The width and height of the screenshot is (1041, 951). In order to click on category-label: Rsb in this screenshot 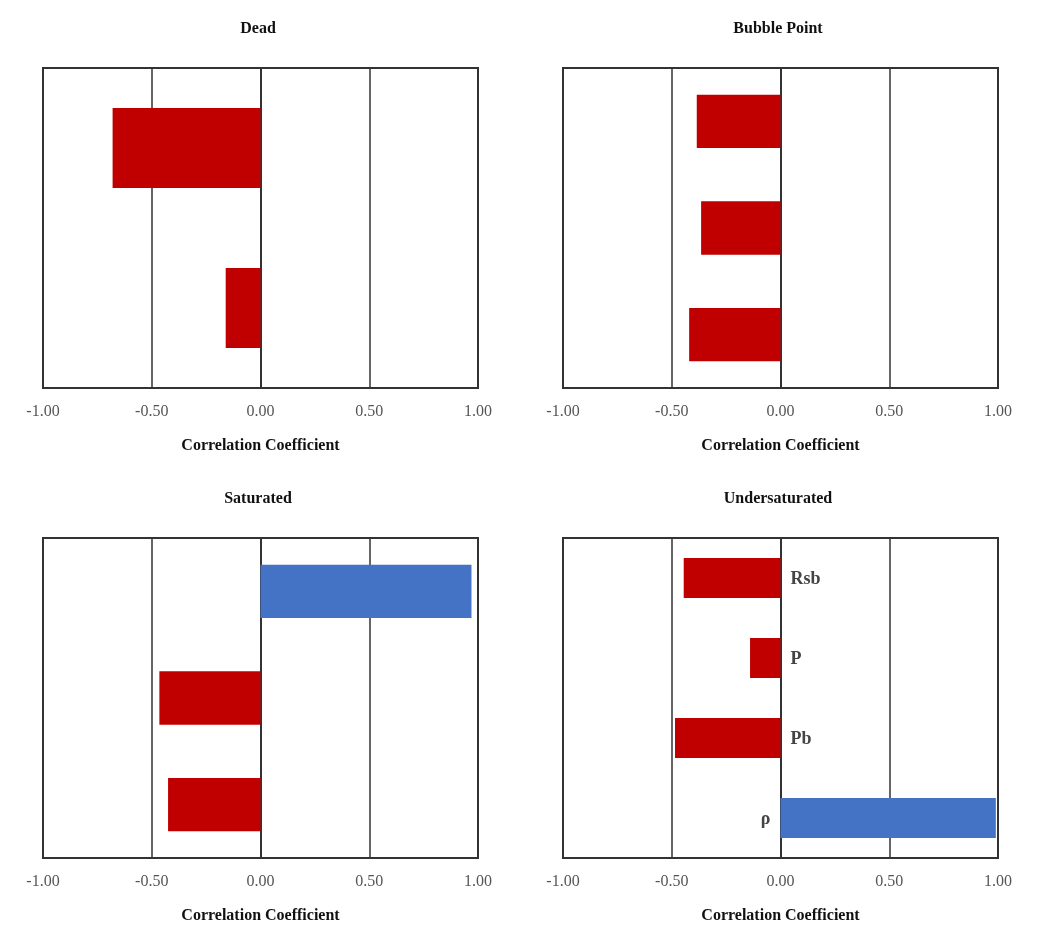, I will do `click(805, 578)`.